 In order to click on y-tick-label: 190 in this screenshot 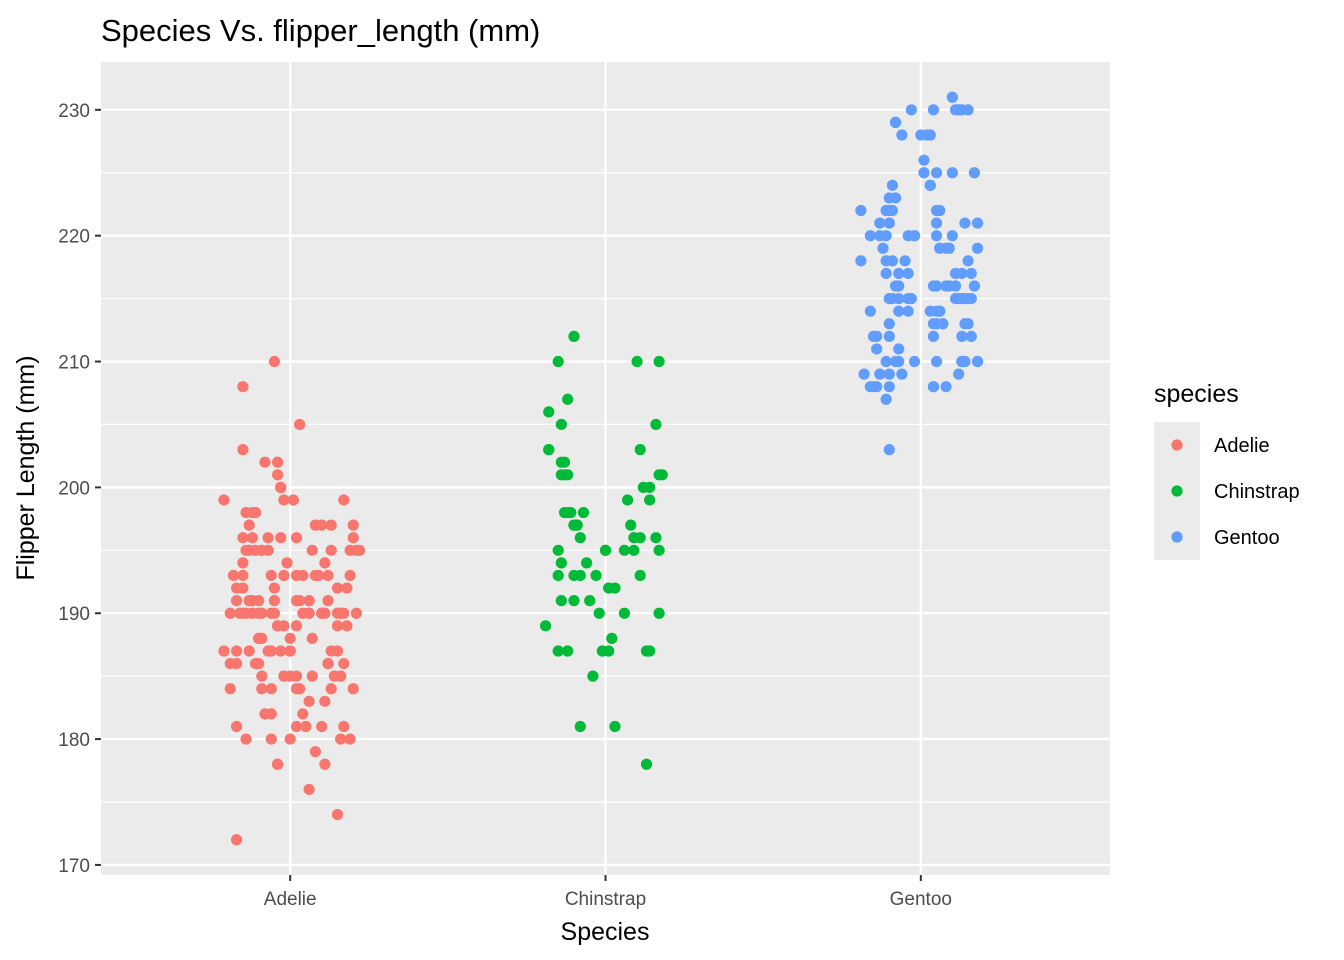, I will do `click(74, 614)`.